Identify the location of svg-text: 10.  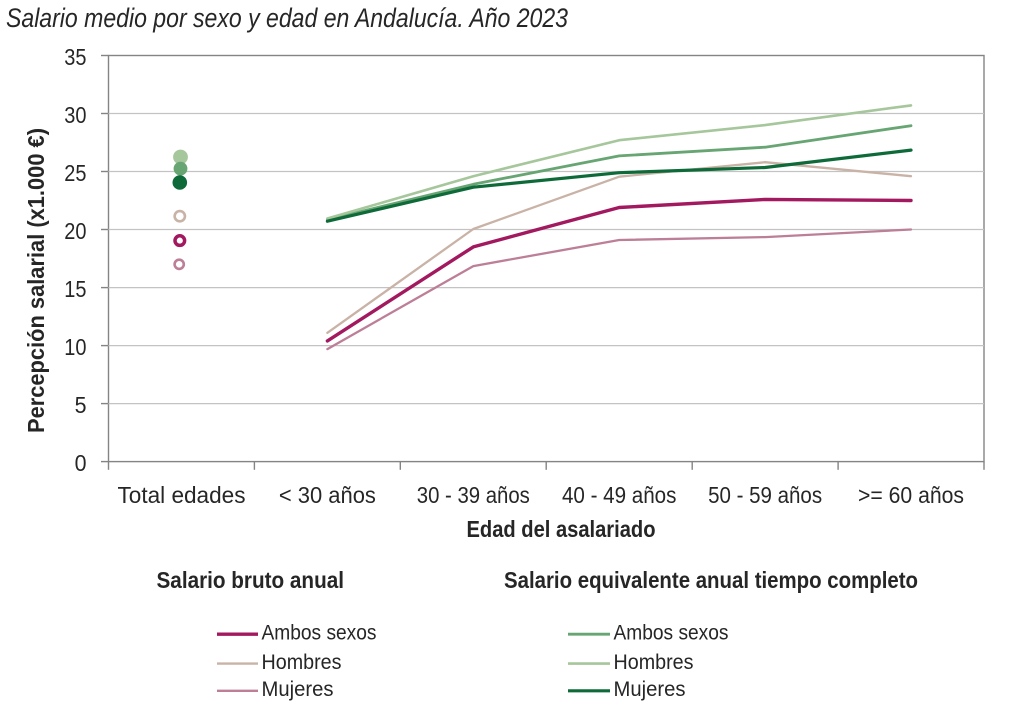
(75, 347).